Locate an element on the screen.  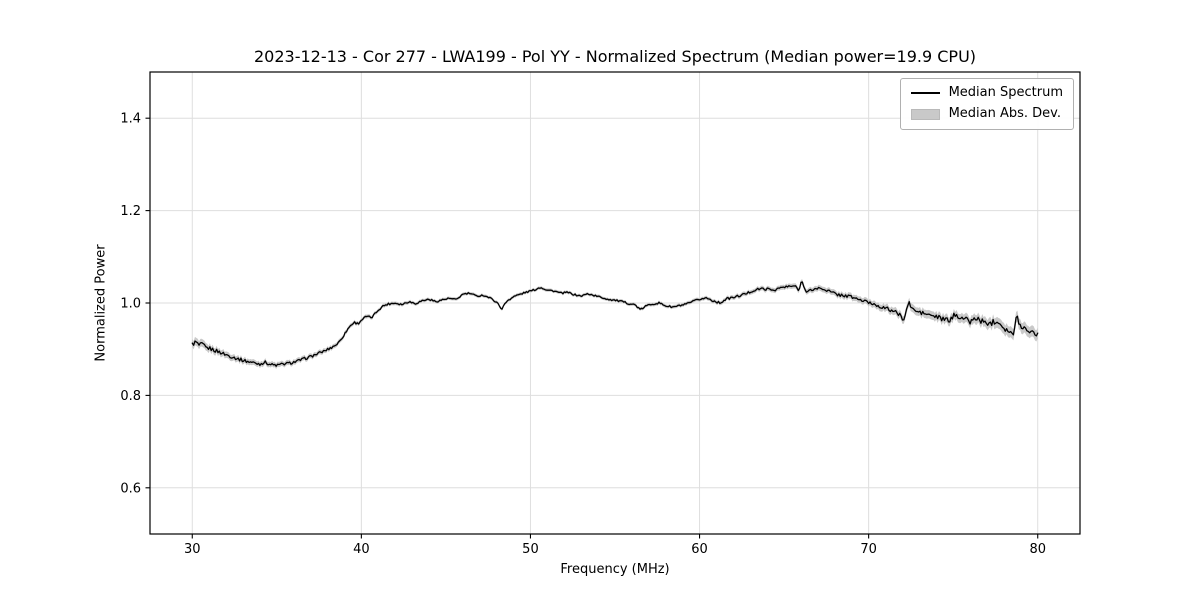
band-swatch-icon is located at coordinates (925, 114).